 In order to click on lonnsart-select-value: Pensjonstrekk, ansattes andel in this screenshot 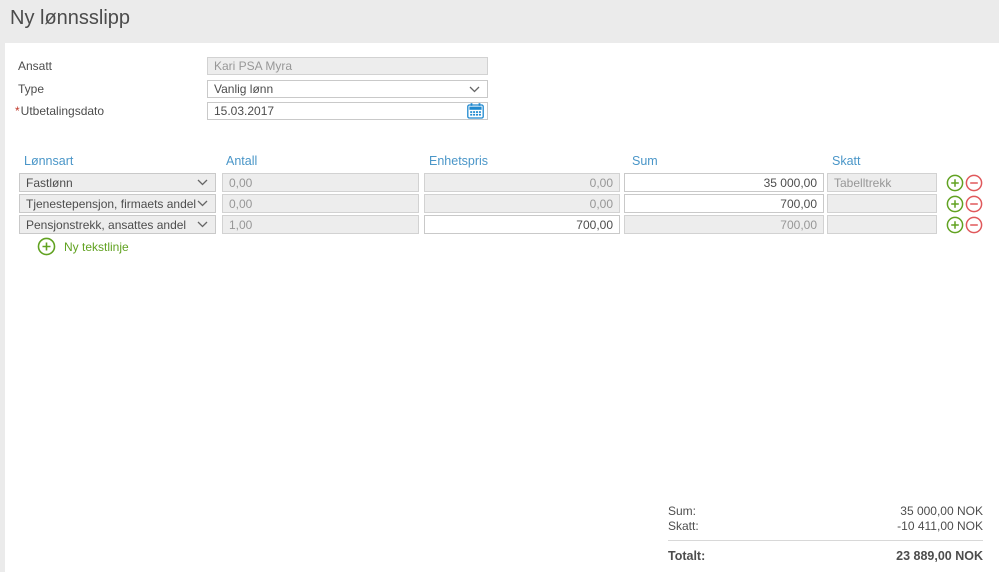, I will do `click(106, 224)`.